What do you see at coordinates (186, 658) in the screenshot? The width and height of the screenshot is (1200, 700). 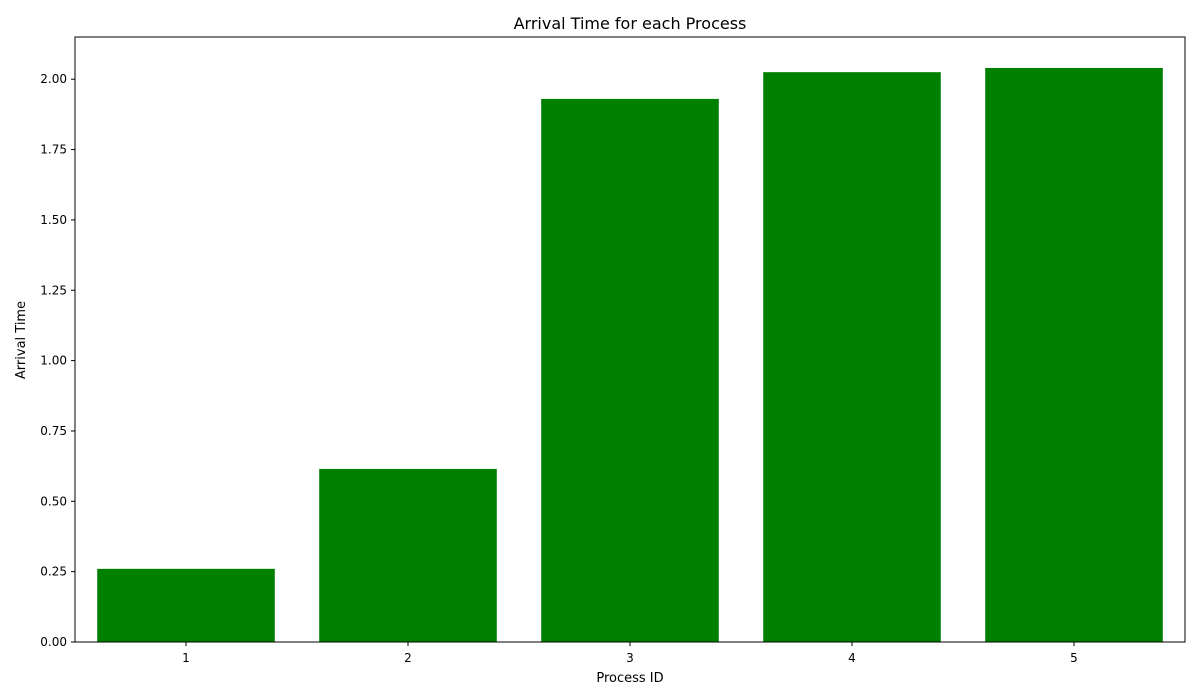 I see `x-tick-label-1: 1` at bounding box center [186, 658].